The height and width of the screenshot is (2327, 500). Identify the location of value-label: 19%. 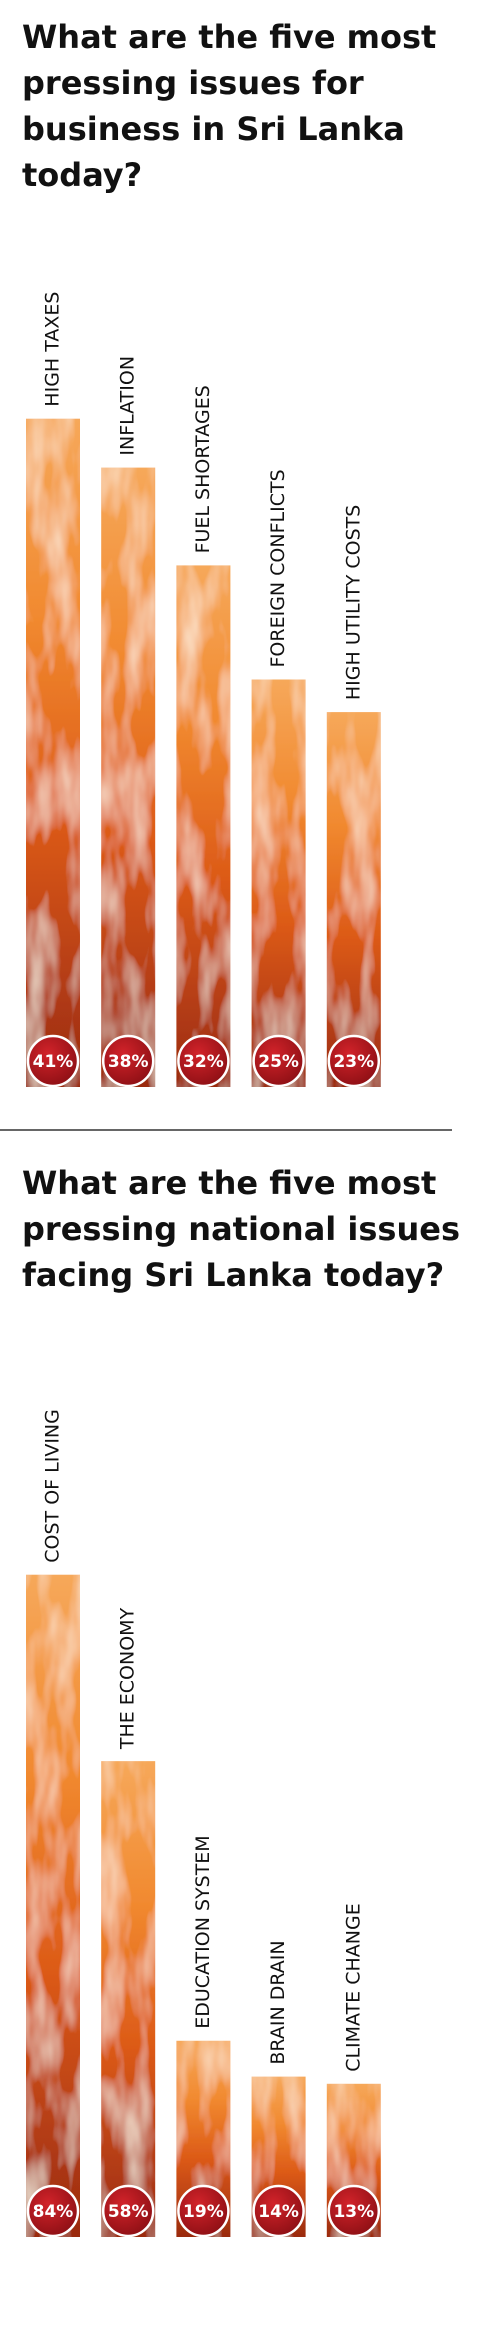
(203, 2212).